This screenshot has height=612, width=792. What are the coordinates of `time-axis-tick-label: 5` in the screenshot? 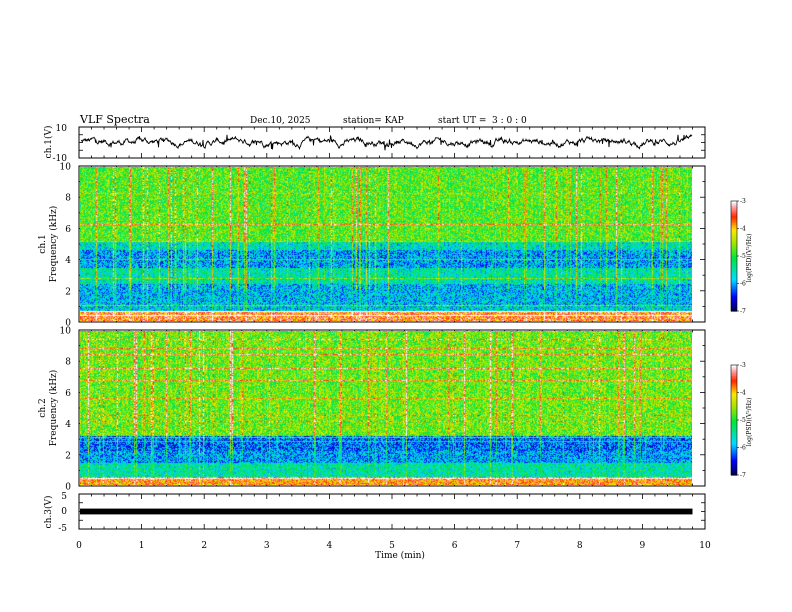 It's located at (392, 546).